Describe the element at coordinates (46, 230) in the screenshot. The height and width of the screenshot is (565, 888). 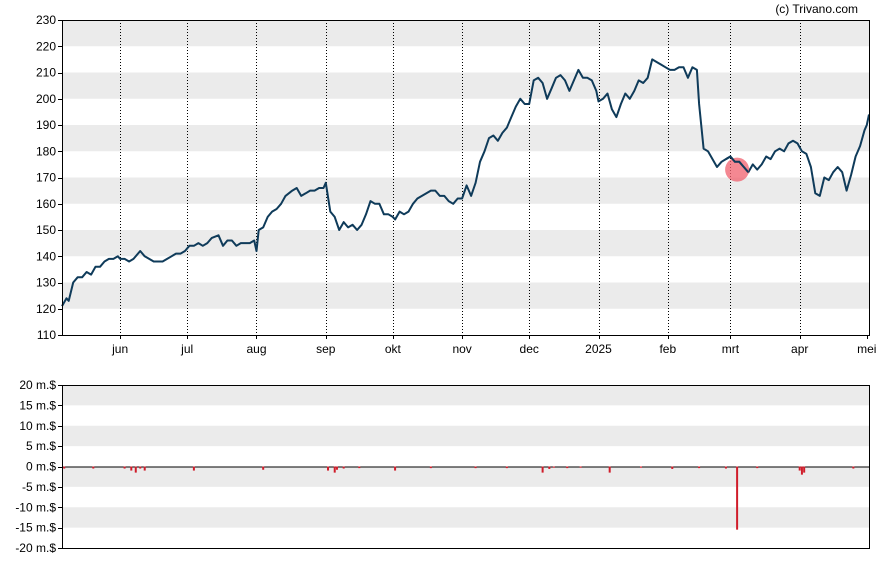
I see `y-tick-label: 150` at that location.